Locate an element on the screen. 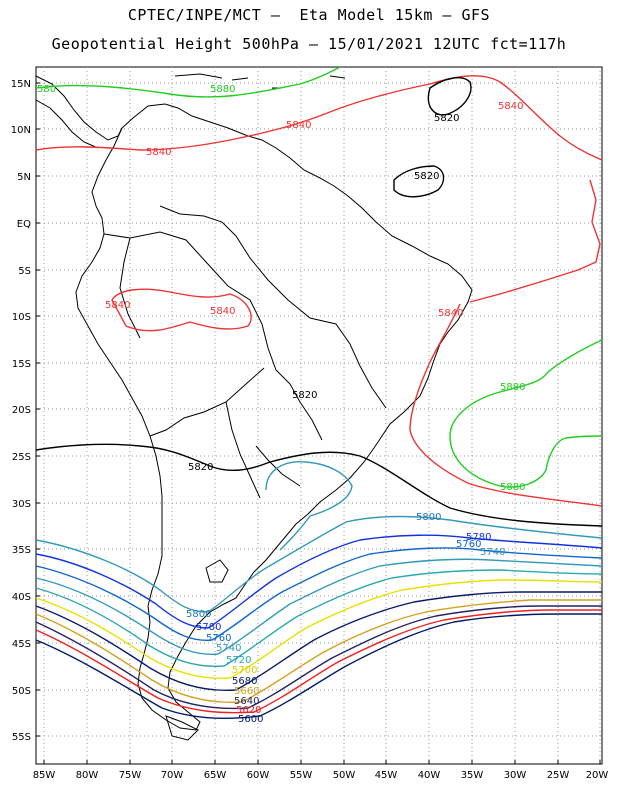 The width and height of the screenshot is (618, 800). lat-label: 5S is located at coordinates (24, 271).